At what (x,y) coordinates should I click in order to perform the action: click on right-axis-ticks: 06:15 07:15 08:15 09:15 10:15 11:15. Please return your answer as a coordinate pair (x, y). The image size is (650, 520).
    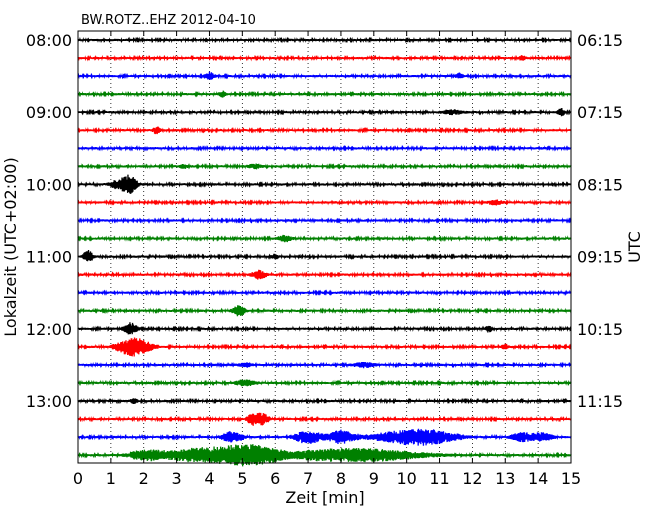
    Looking at the image, I should click on (594, 221).